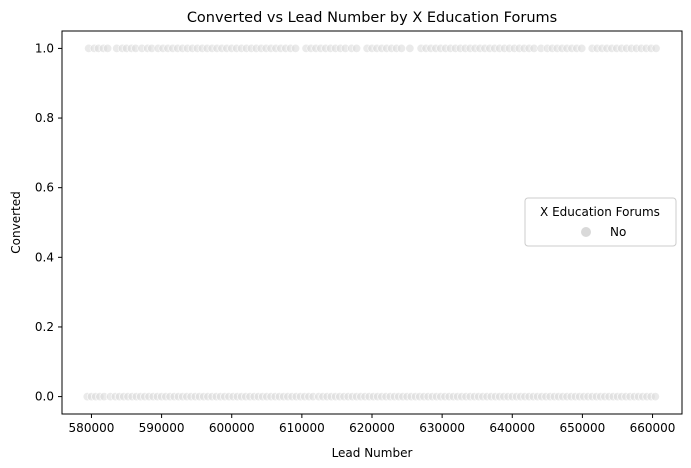 This screenshot has width=691, height=468. What do you see at coordinates (48, 222) in the screenshot?
I see `y-axis-ticks: 0.0 0.2 0.4 0.6 0.8 1.0` at bounding box center [48, 222].